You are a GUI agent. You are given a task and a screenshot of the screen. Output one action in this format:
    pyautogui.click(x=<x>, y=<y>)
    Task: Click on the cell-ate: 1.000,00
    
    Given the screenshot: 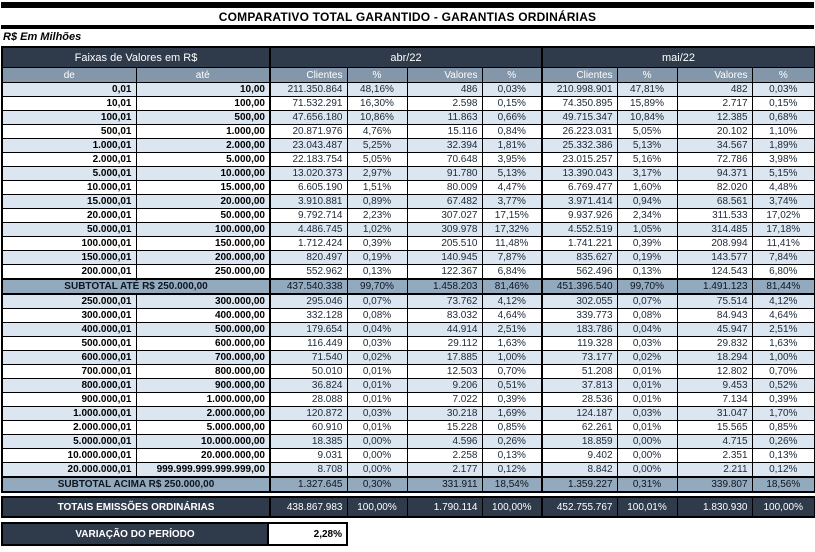 What is the action you would take?
    pyautogui.click(x=203, y=131)
    